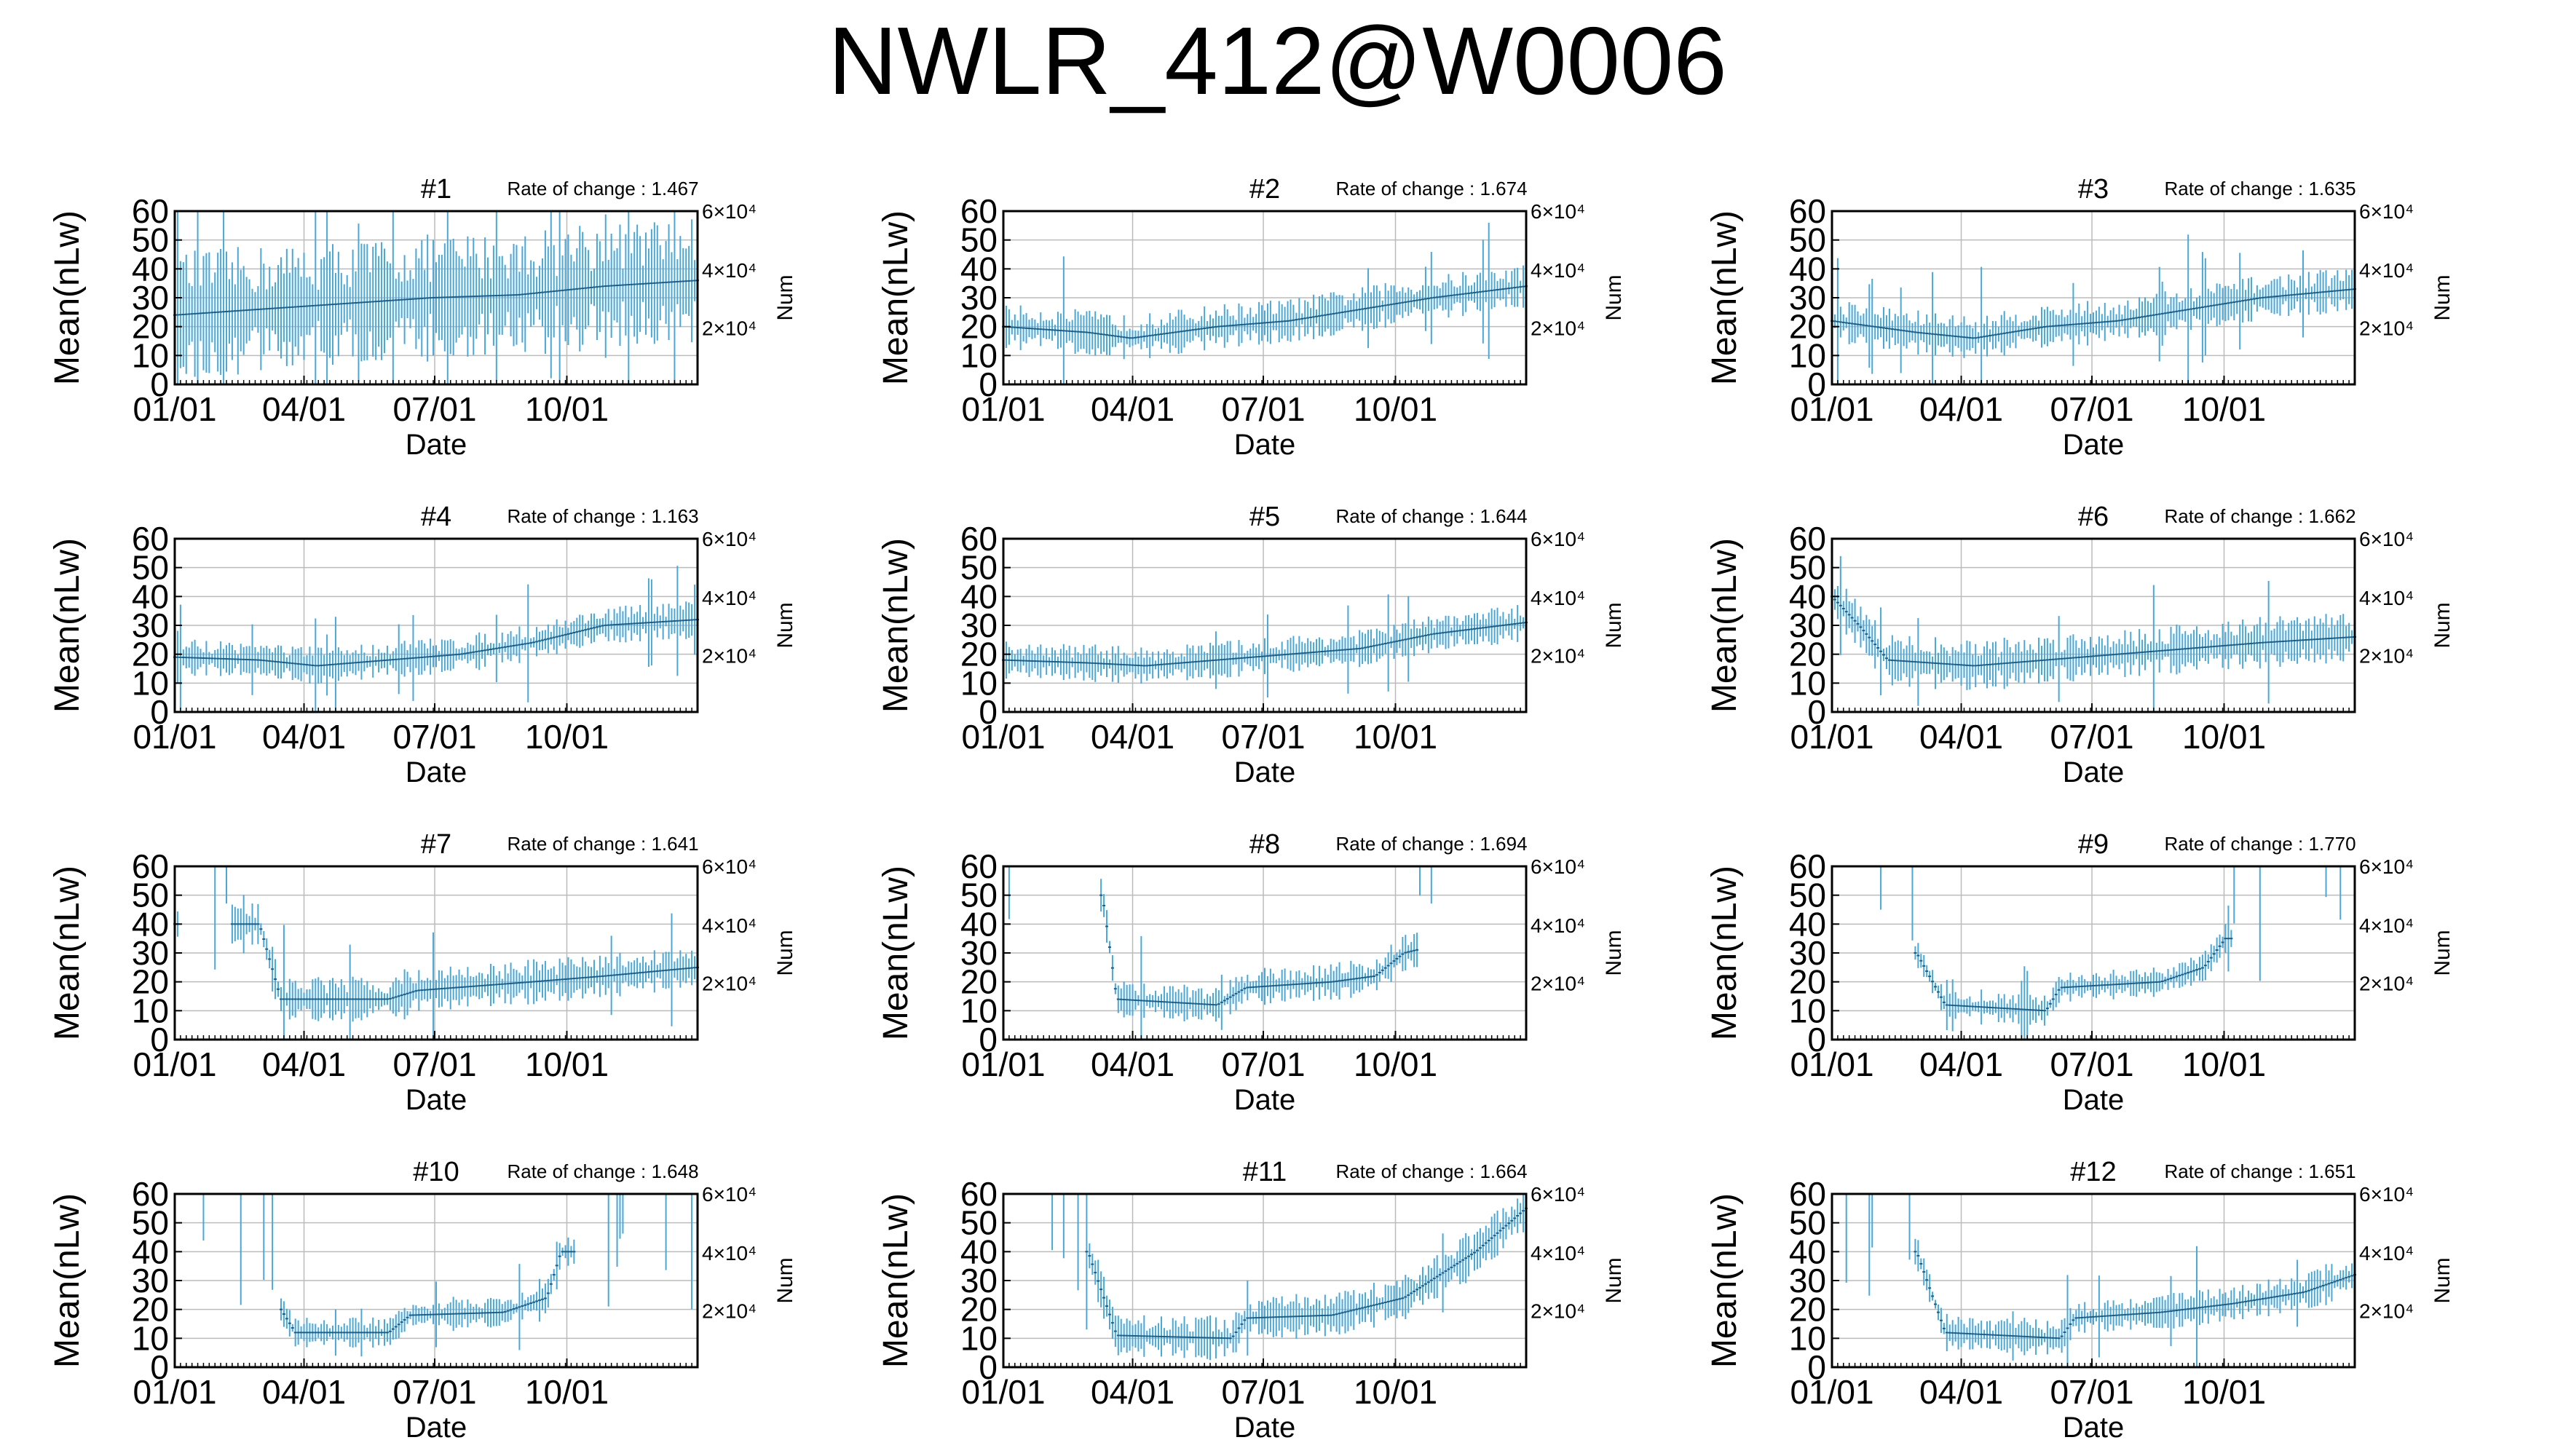 The width and height of the screenshot is (2555, 1456). I want to click on rate-of-change: Rate of change : 1.674, so click(1431, 188).